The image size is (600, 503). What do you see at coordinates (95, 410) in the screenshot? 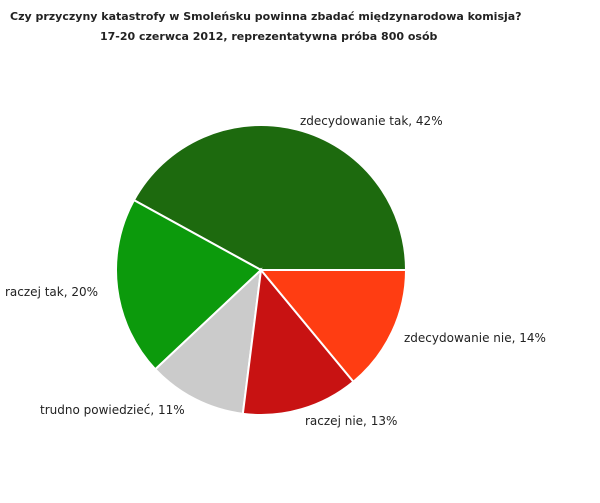
I see `slice-category: trudno powiedzieć` at bounding box center [95, 410].